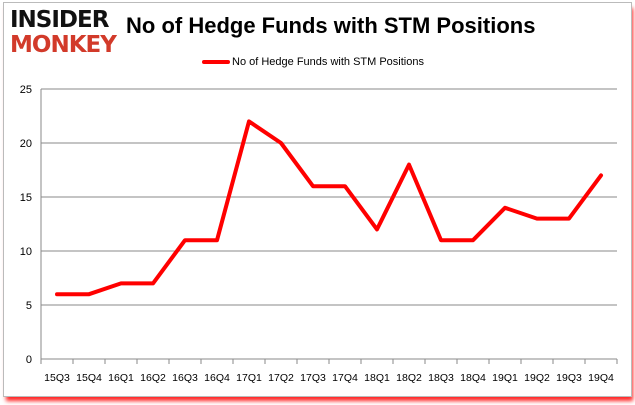  I want to click on x-tick-label: 19Q1, so click(505, 378).